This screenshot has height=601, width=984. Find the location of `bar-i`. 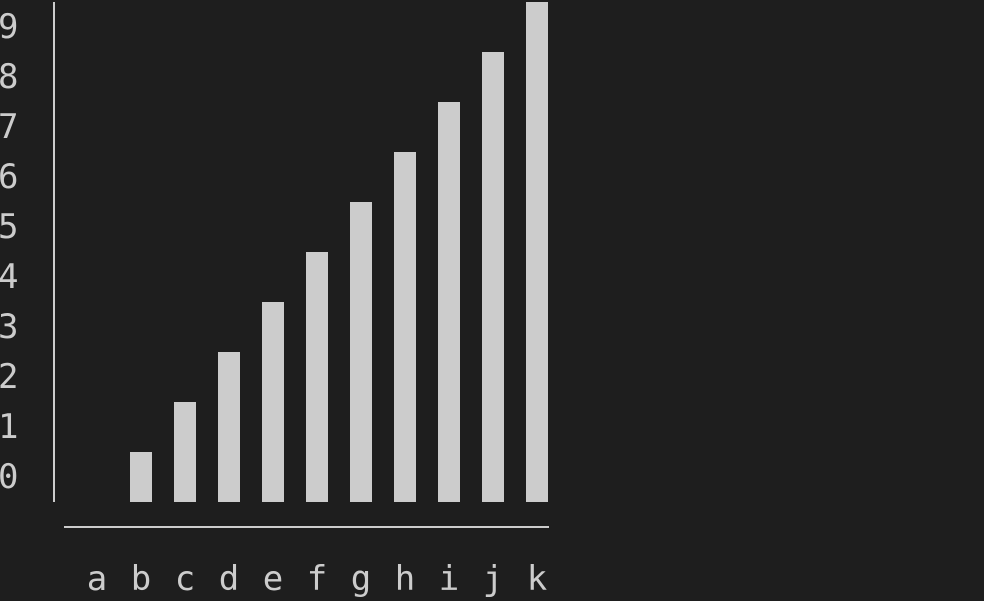

bar-i is located at coordinates (449, 302).